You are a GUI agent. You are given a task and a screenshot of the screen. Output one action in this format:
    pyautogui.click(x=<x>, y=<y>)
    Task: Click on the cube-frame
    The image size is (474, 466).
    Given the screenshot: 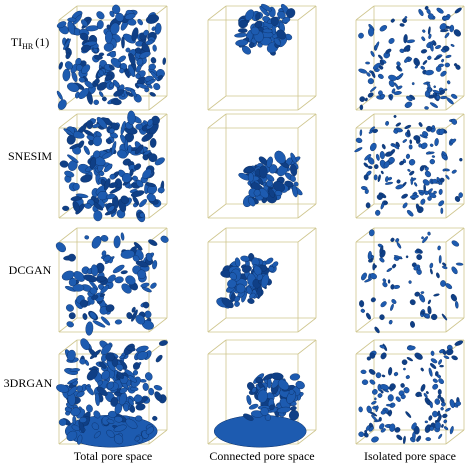 What is the action you would take?
    pyautogui.click(x=262, y=166)
    